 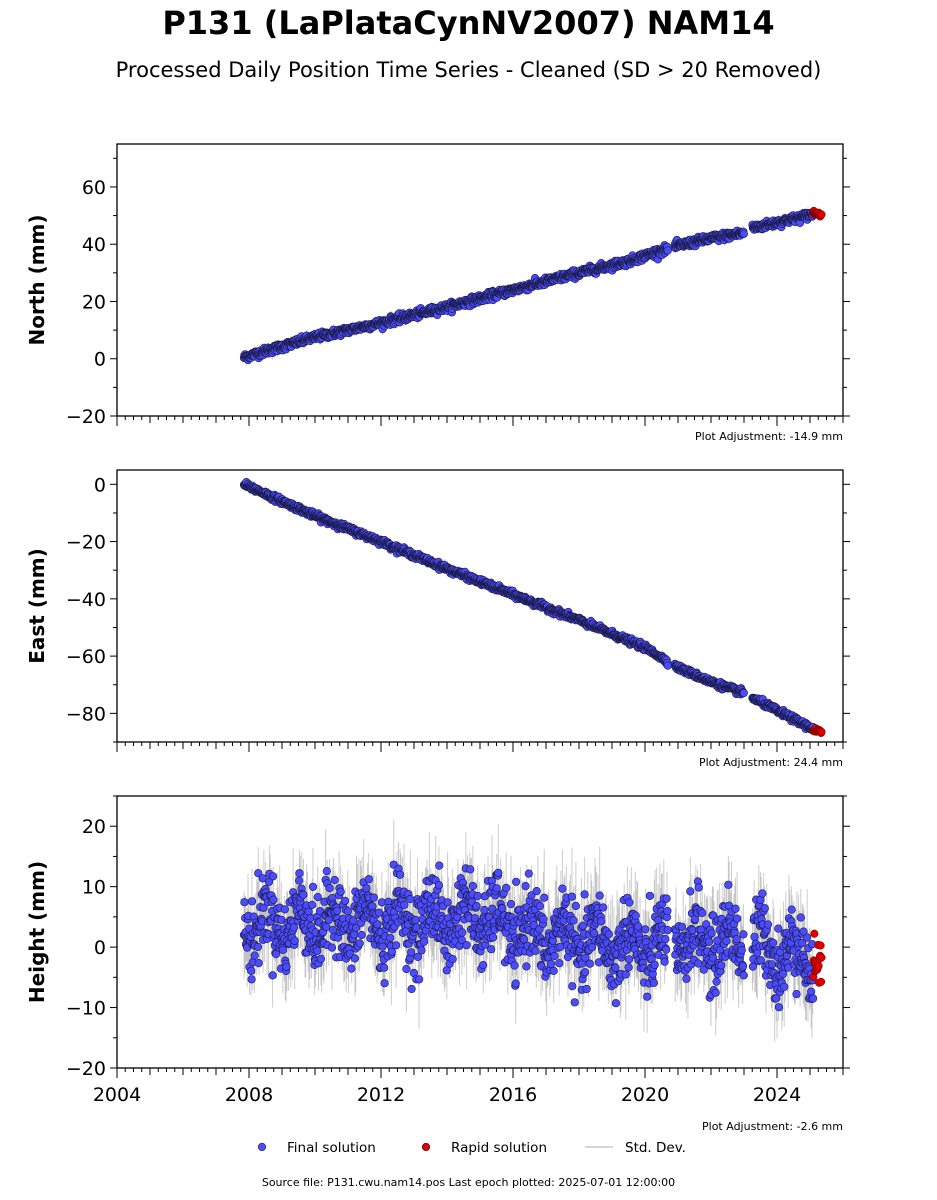 What do you see at coordinates (771, 762) in the screenshot?
I see `plot-adjustment-note: Plot Adjustment: 24.4 mm` at bounding box center [771, 762].